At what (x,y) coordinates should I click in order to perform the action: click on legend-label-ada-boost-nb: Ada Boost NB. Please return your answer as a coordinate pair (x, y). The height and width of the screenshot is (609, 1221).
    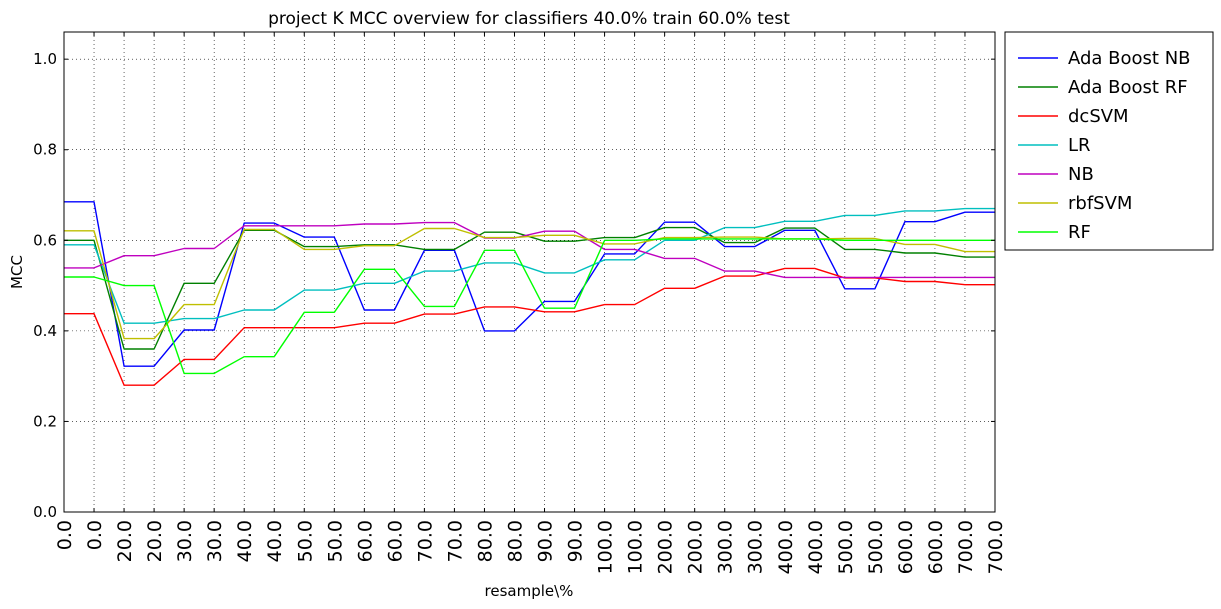
    Looking at the image, I should click on (1129, 58).